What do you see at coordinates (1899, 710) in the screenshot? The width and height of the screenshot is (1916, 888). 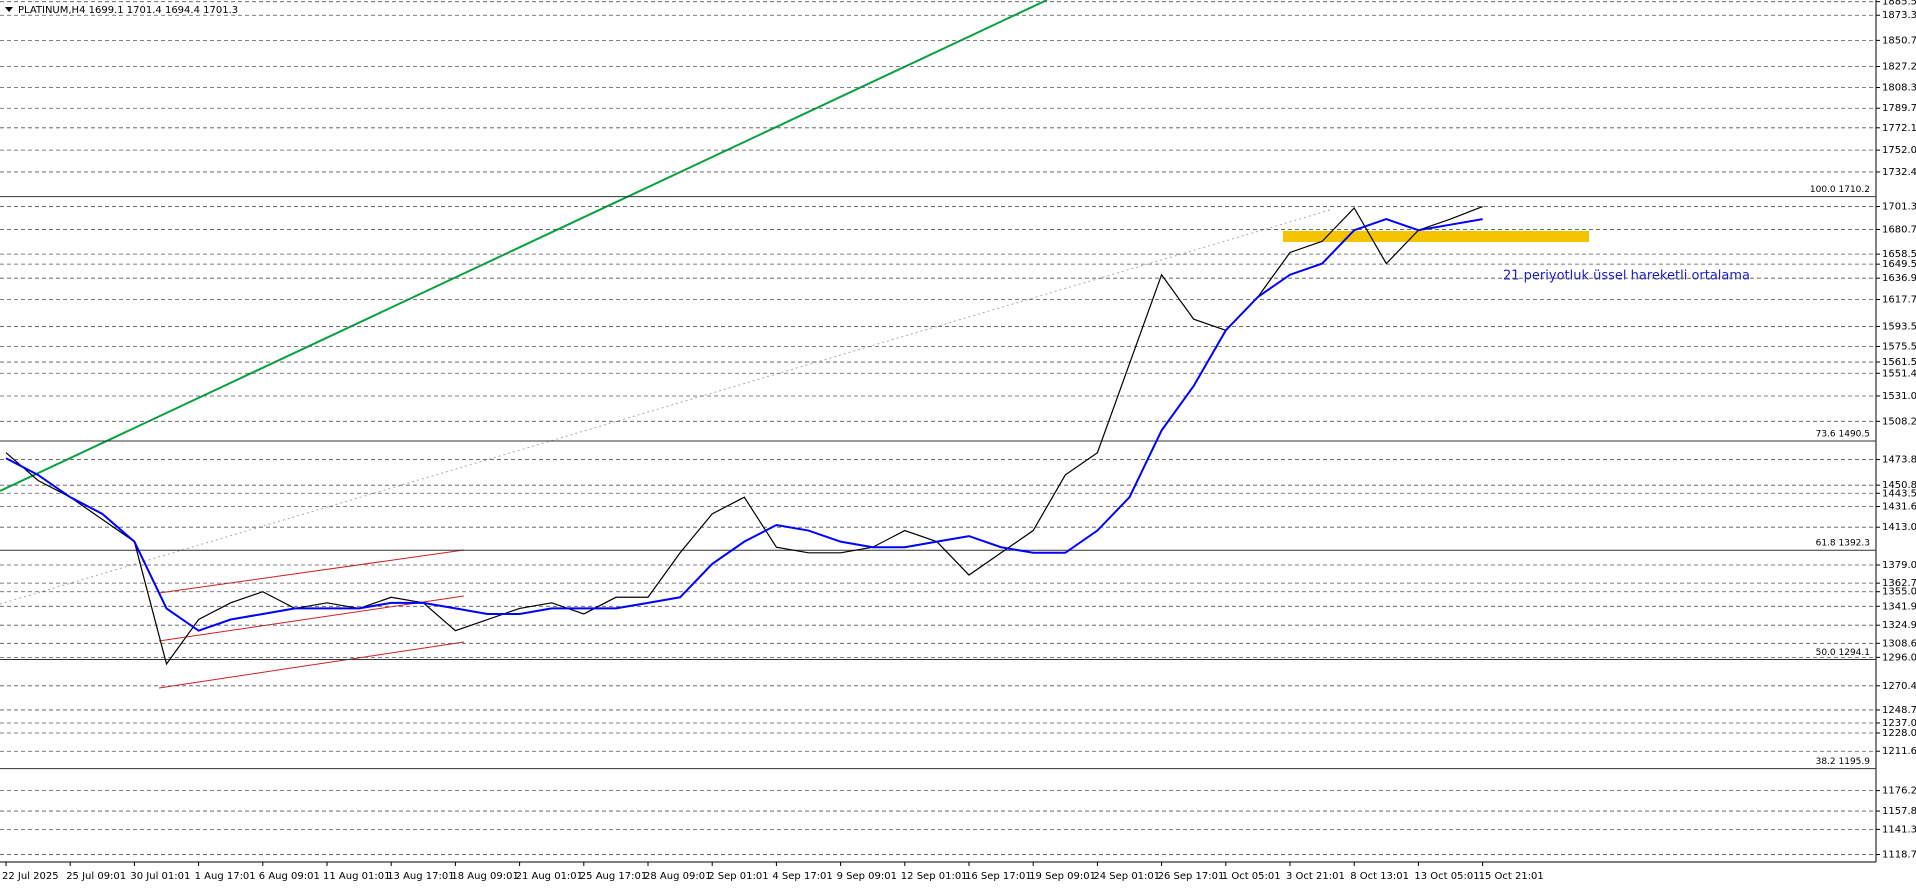 I see `y-tick-label: 1248.7` at bounding box center [1899, 710].